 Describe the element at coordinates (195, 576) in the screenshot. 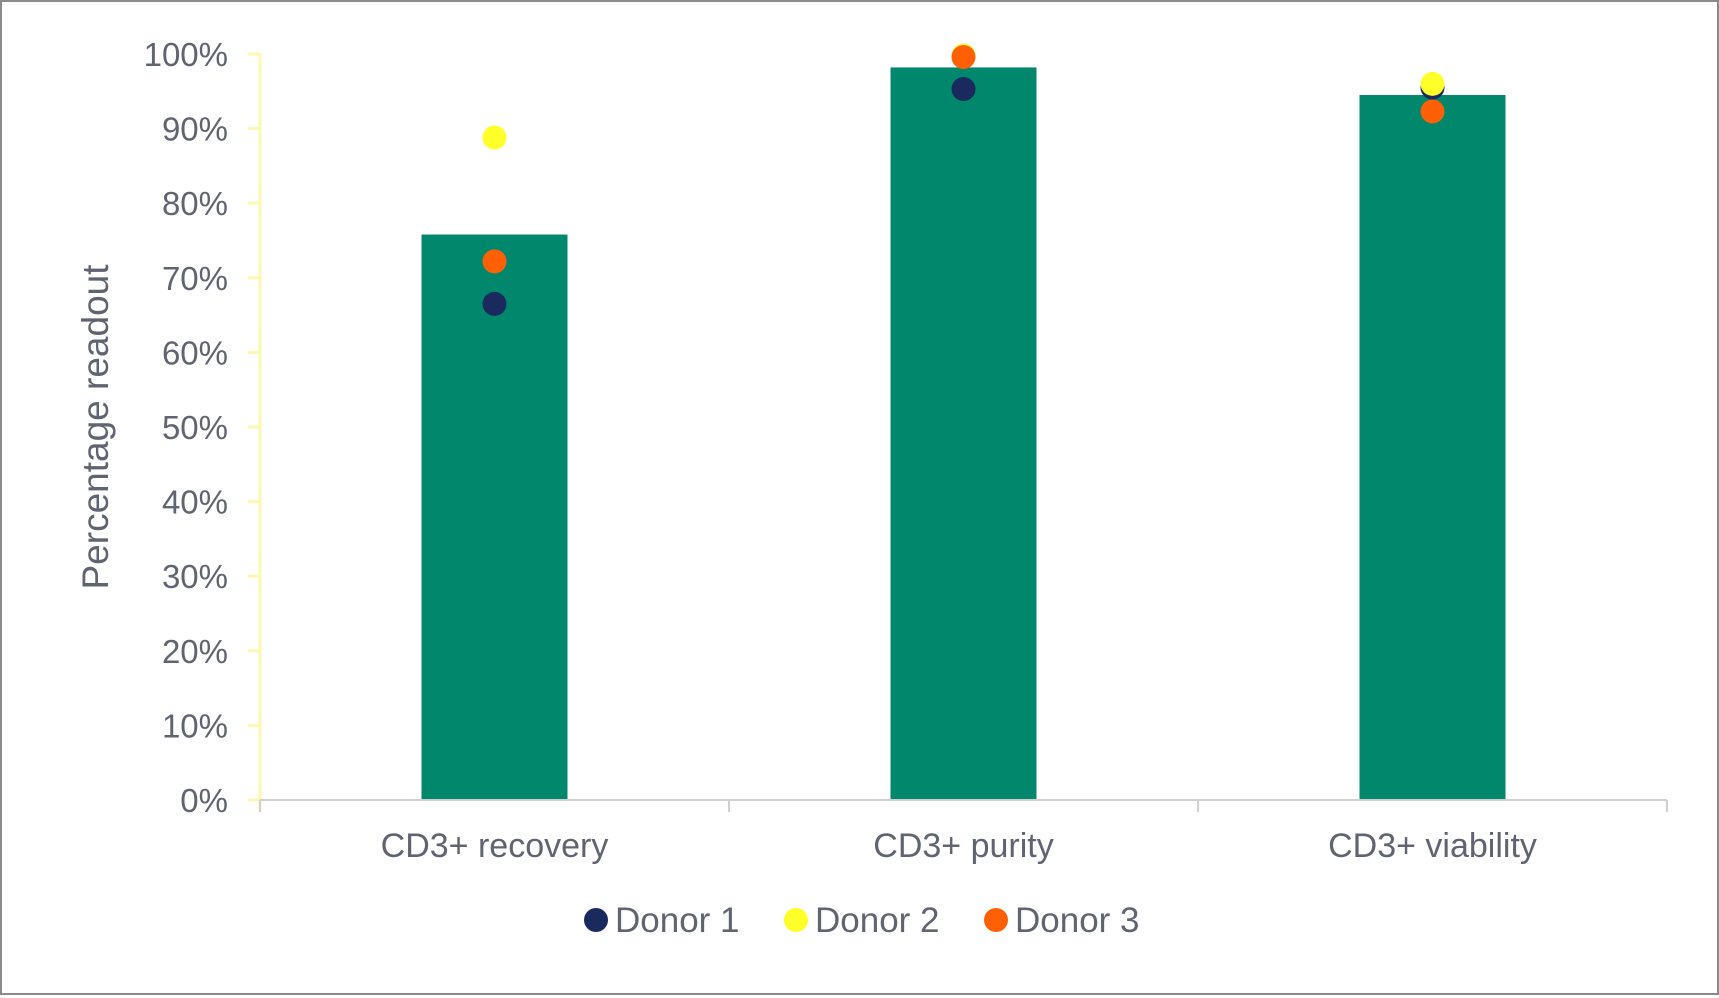

I see `y-tick-label: 30%` at that location.